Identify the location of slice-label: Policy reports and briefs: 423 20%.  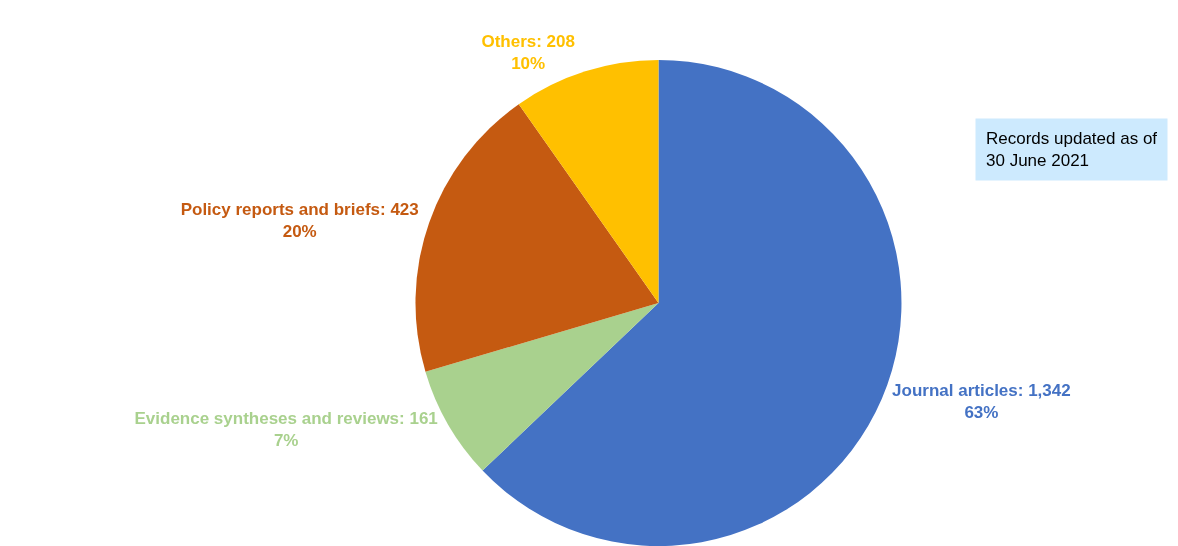
(299, 221).